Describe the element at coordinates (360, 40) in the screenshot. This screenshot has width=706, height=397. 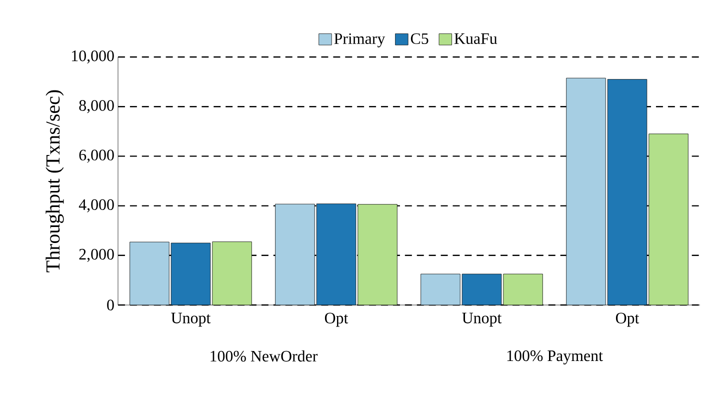
I see `legend-label: Primary` at that location.